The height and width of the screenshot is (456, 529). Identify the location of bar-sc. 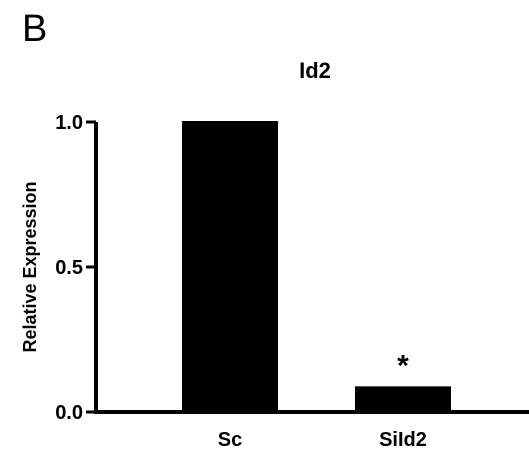
(230, 267).